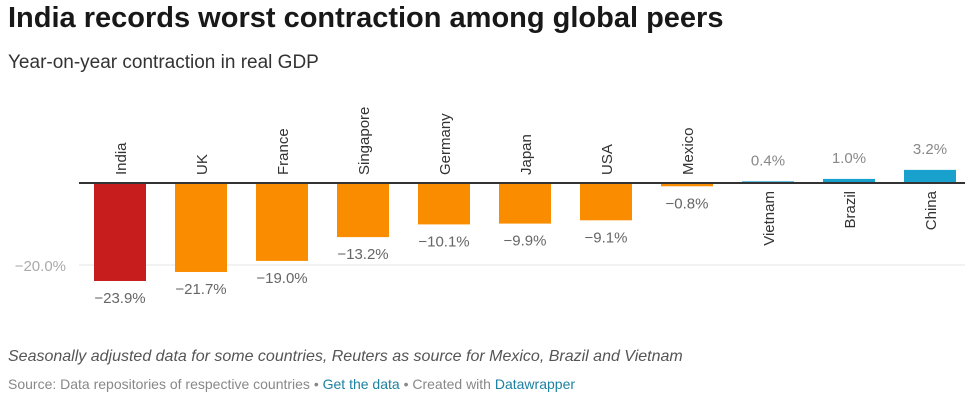  I want to click on category-label: Germany, so click(445, 144).